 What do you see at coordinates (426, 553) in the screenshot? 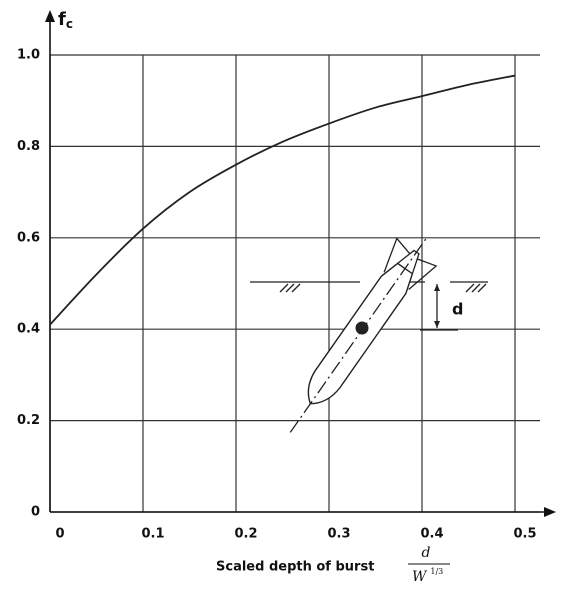
I see `x-label-numerator: d` at bounding box center [426, 553].